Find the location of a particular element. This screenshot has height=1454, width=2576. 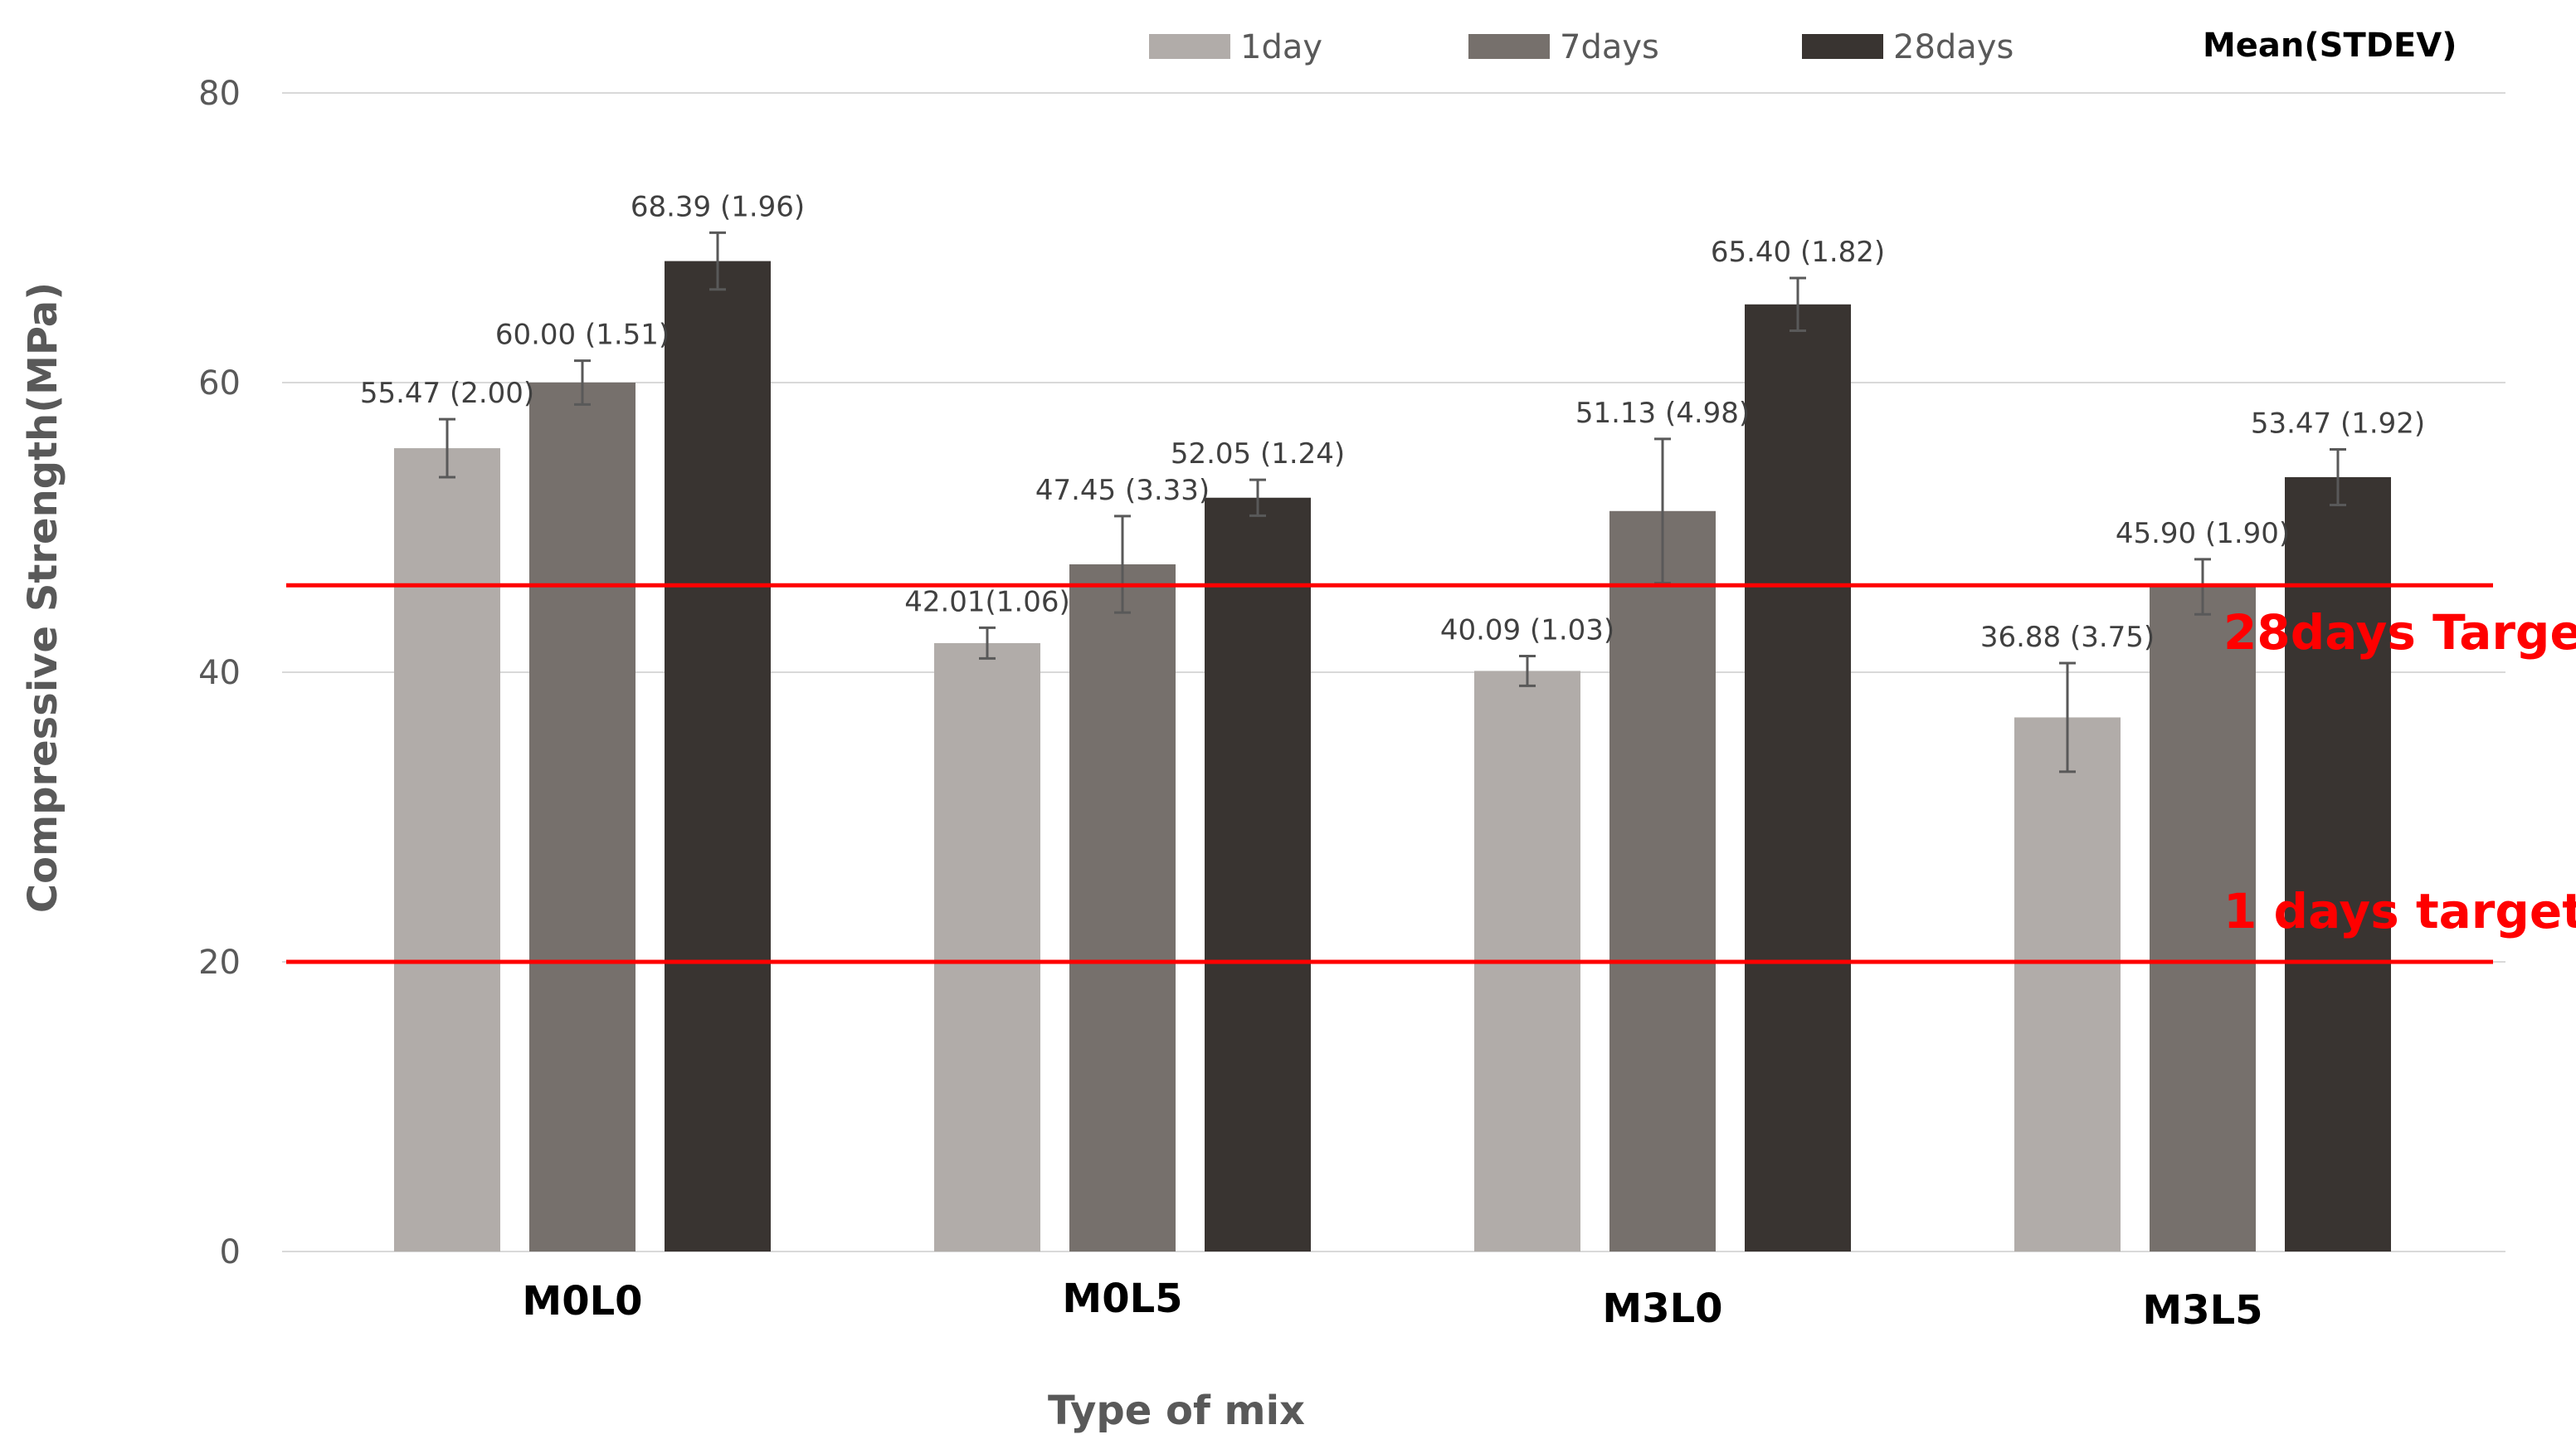

data-label-M3L5-7days: 45.90 (1.90) is located at coordinates (2203, 533).